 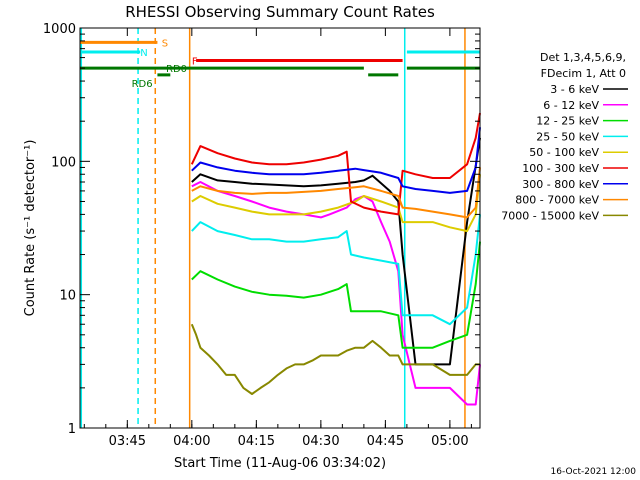 I want to click on y-tick-label-2: 100, so click(x=63, y=162).